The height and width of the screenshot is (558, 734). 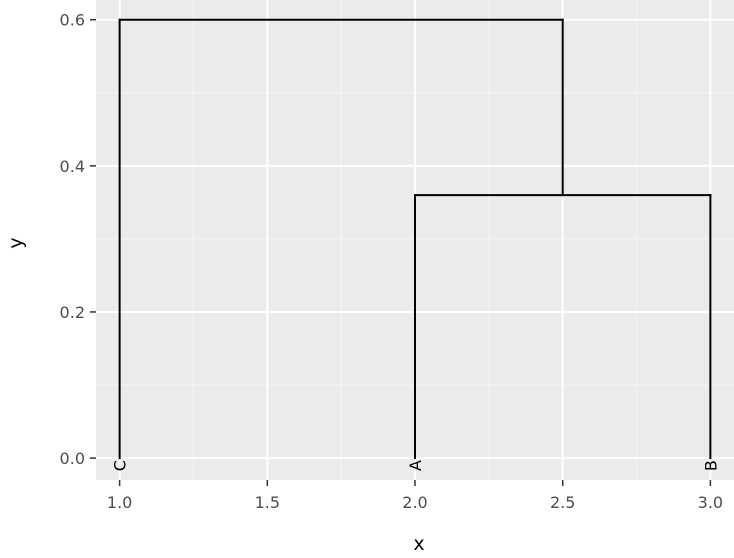 I want to click on x-tick-label: 1.0, so click(x=119, y=502).